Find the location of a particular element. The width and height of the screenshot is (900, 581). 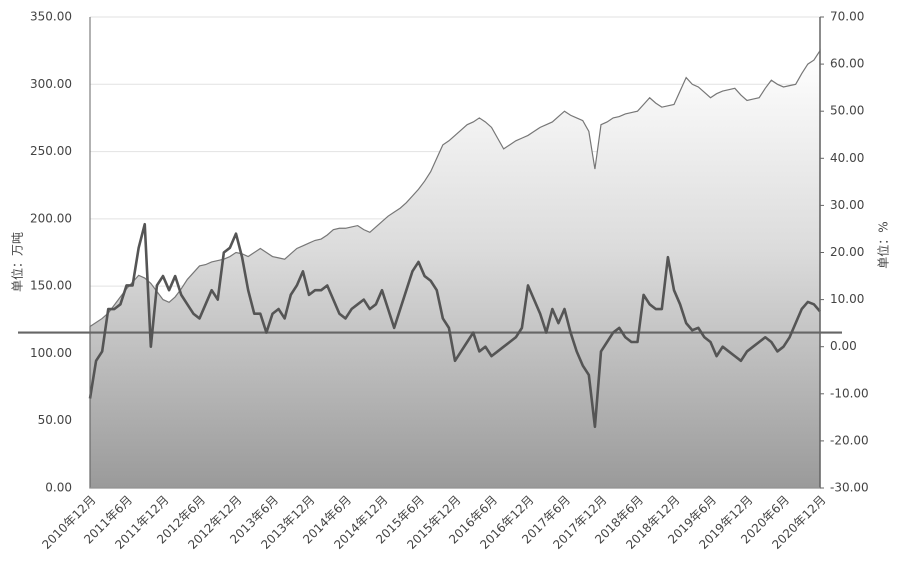

y2-tick-label: 30.00 is located at coordinates (847, 205).